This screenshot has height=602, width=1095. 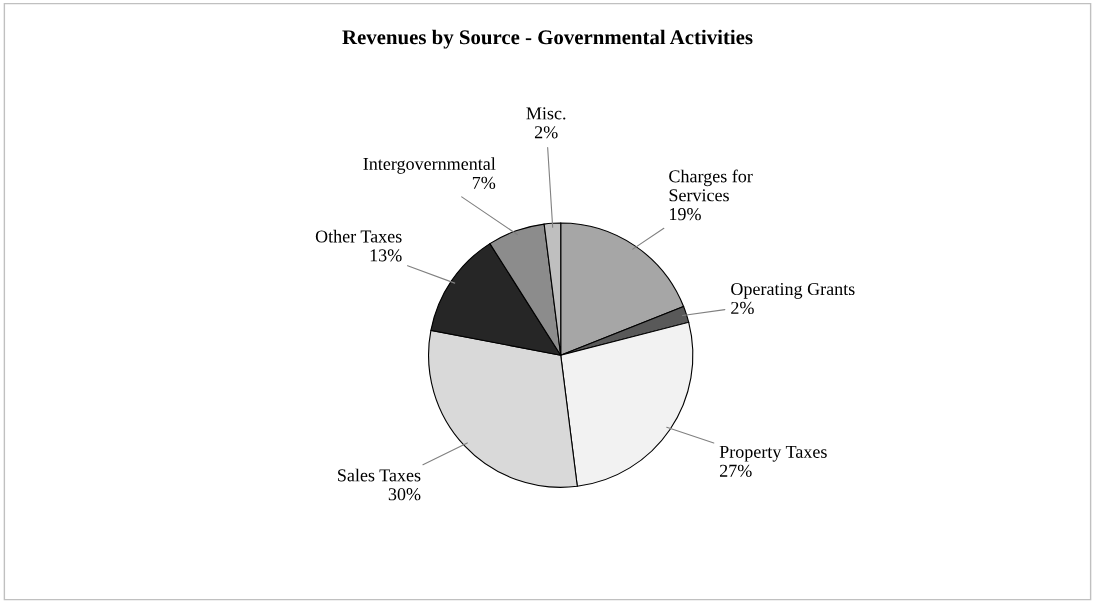 What do you see at coordinates (685, 214) in the screenshot?
I see `data-label: 19%` at bounding box center [685, 214].